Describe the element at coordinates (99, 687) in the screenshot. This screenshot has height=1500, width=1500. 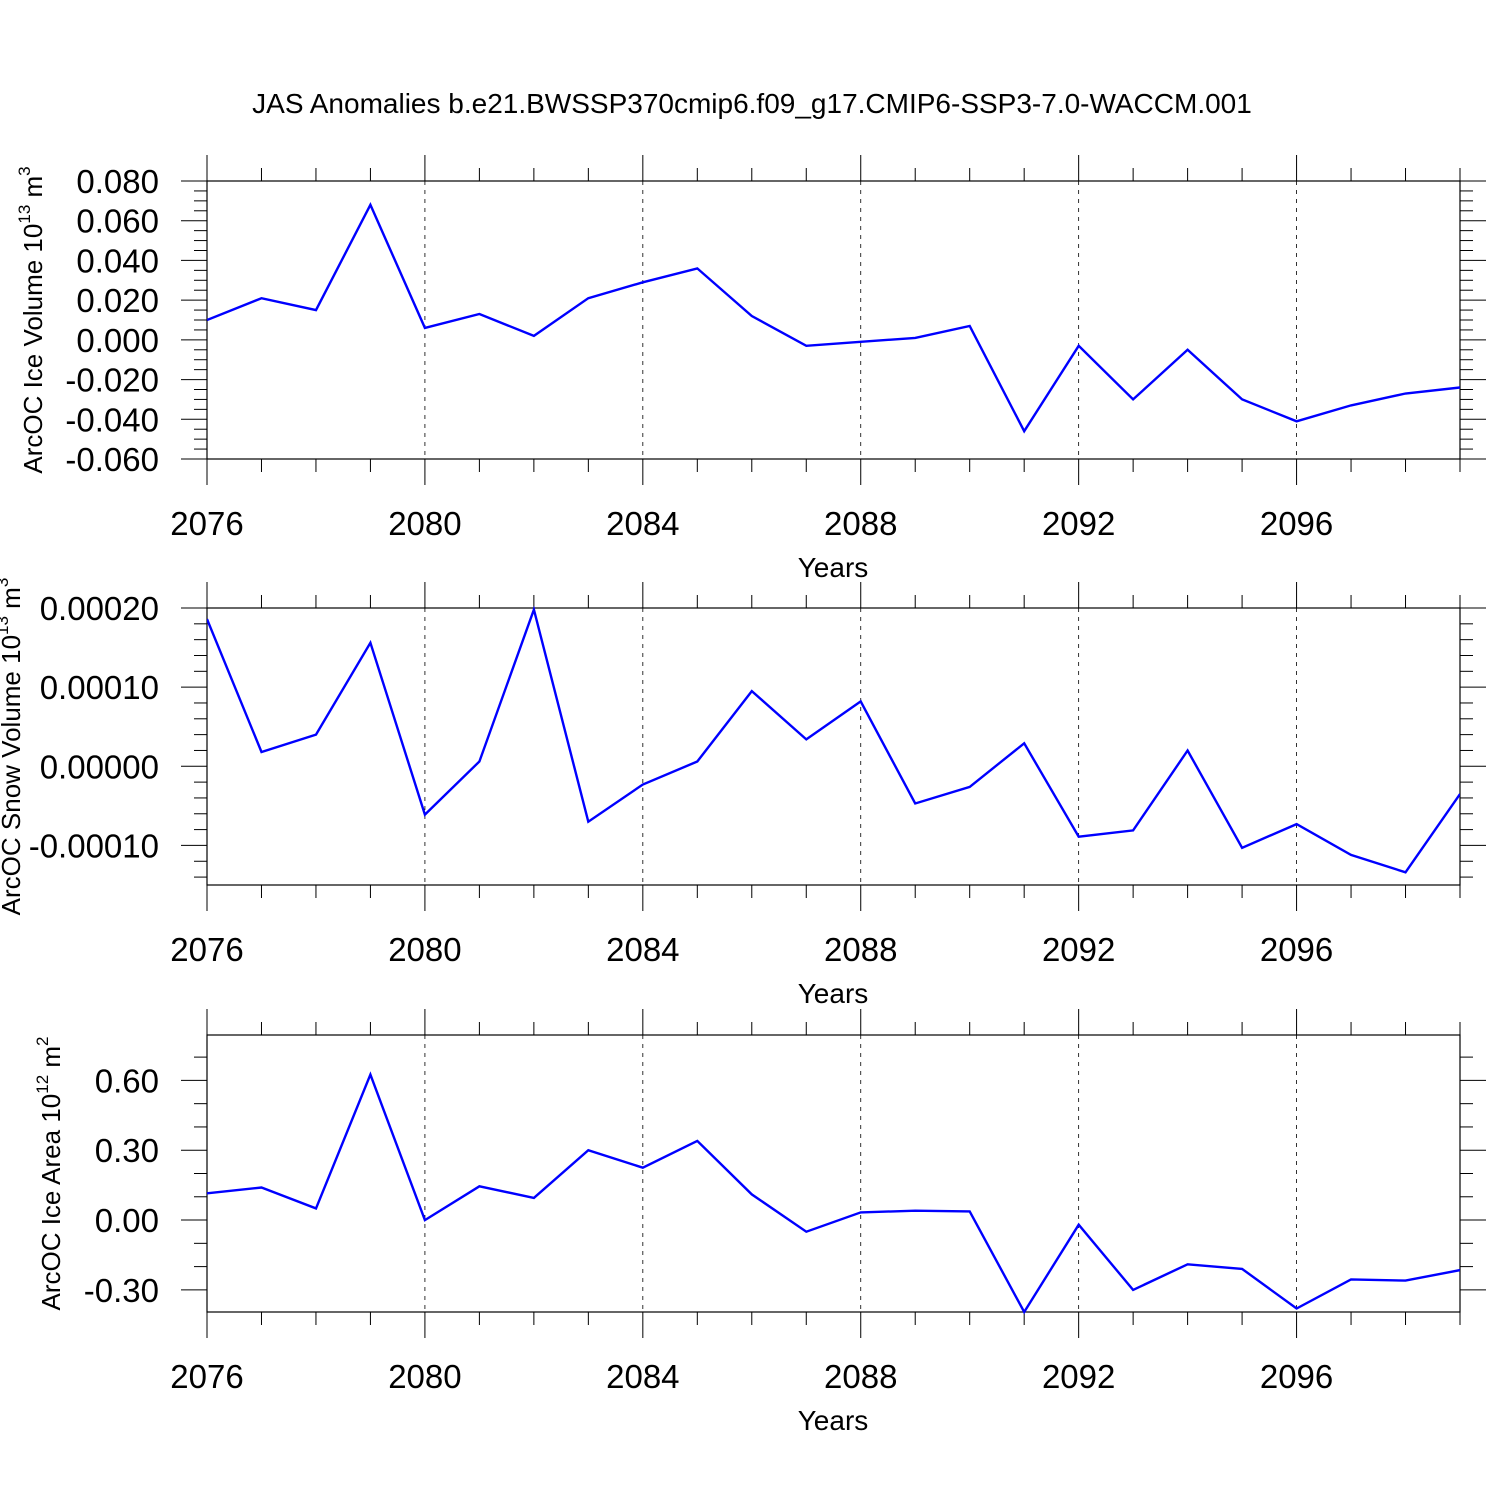
I see `y-tick-label: 0.00010` at that location.